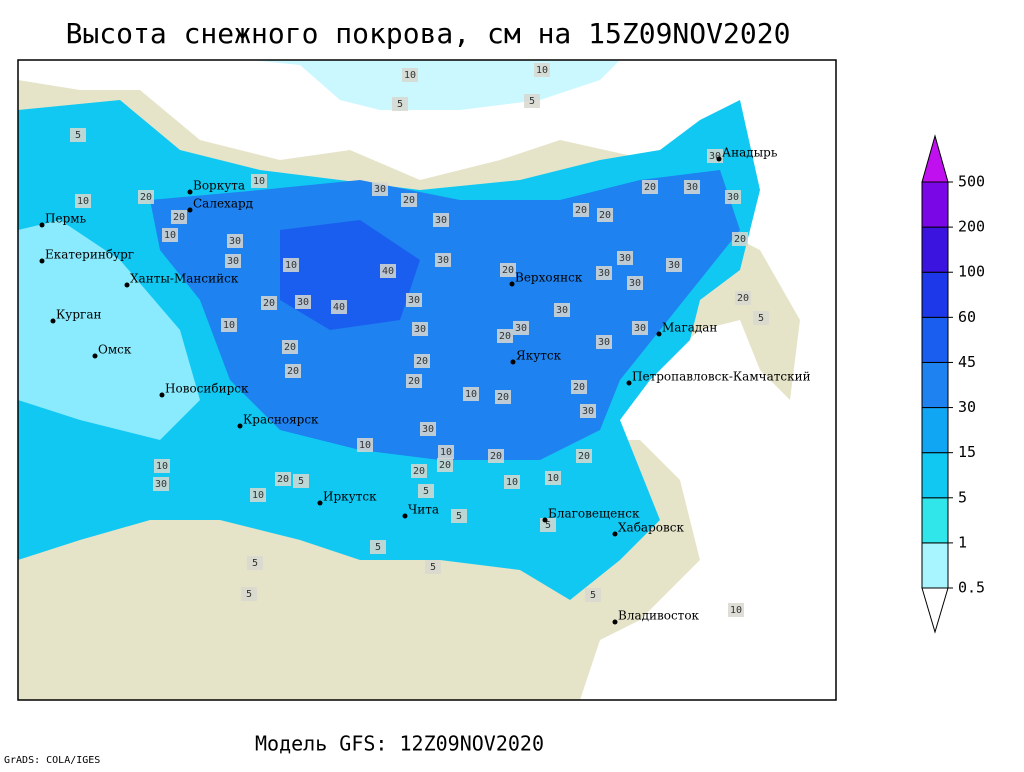  Describe the element at coordinates (66, 219) in the screenshot. I see `city-label: Пермь` at that location.